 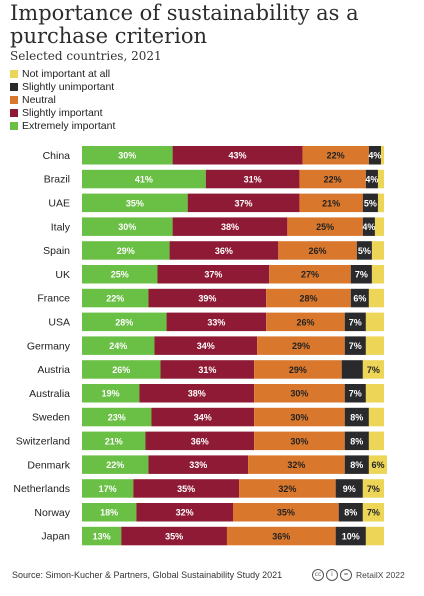 What do you see at coordinates (48, 465) in the screenshot?
I see `category-label: Denmark` at bounding box center [48, 465].